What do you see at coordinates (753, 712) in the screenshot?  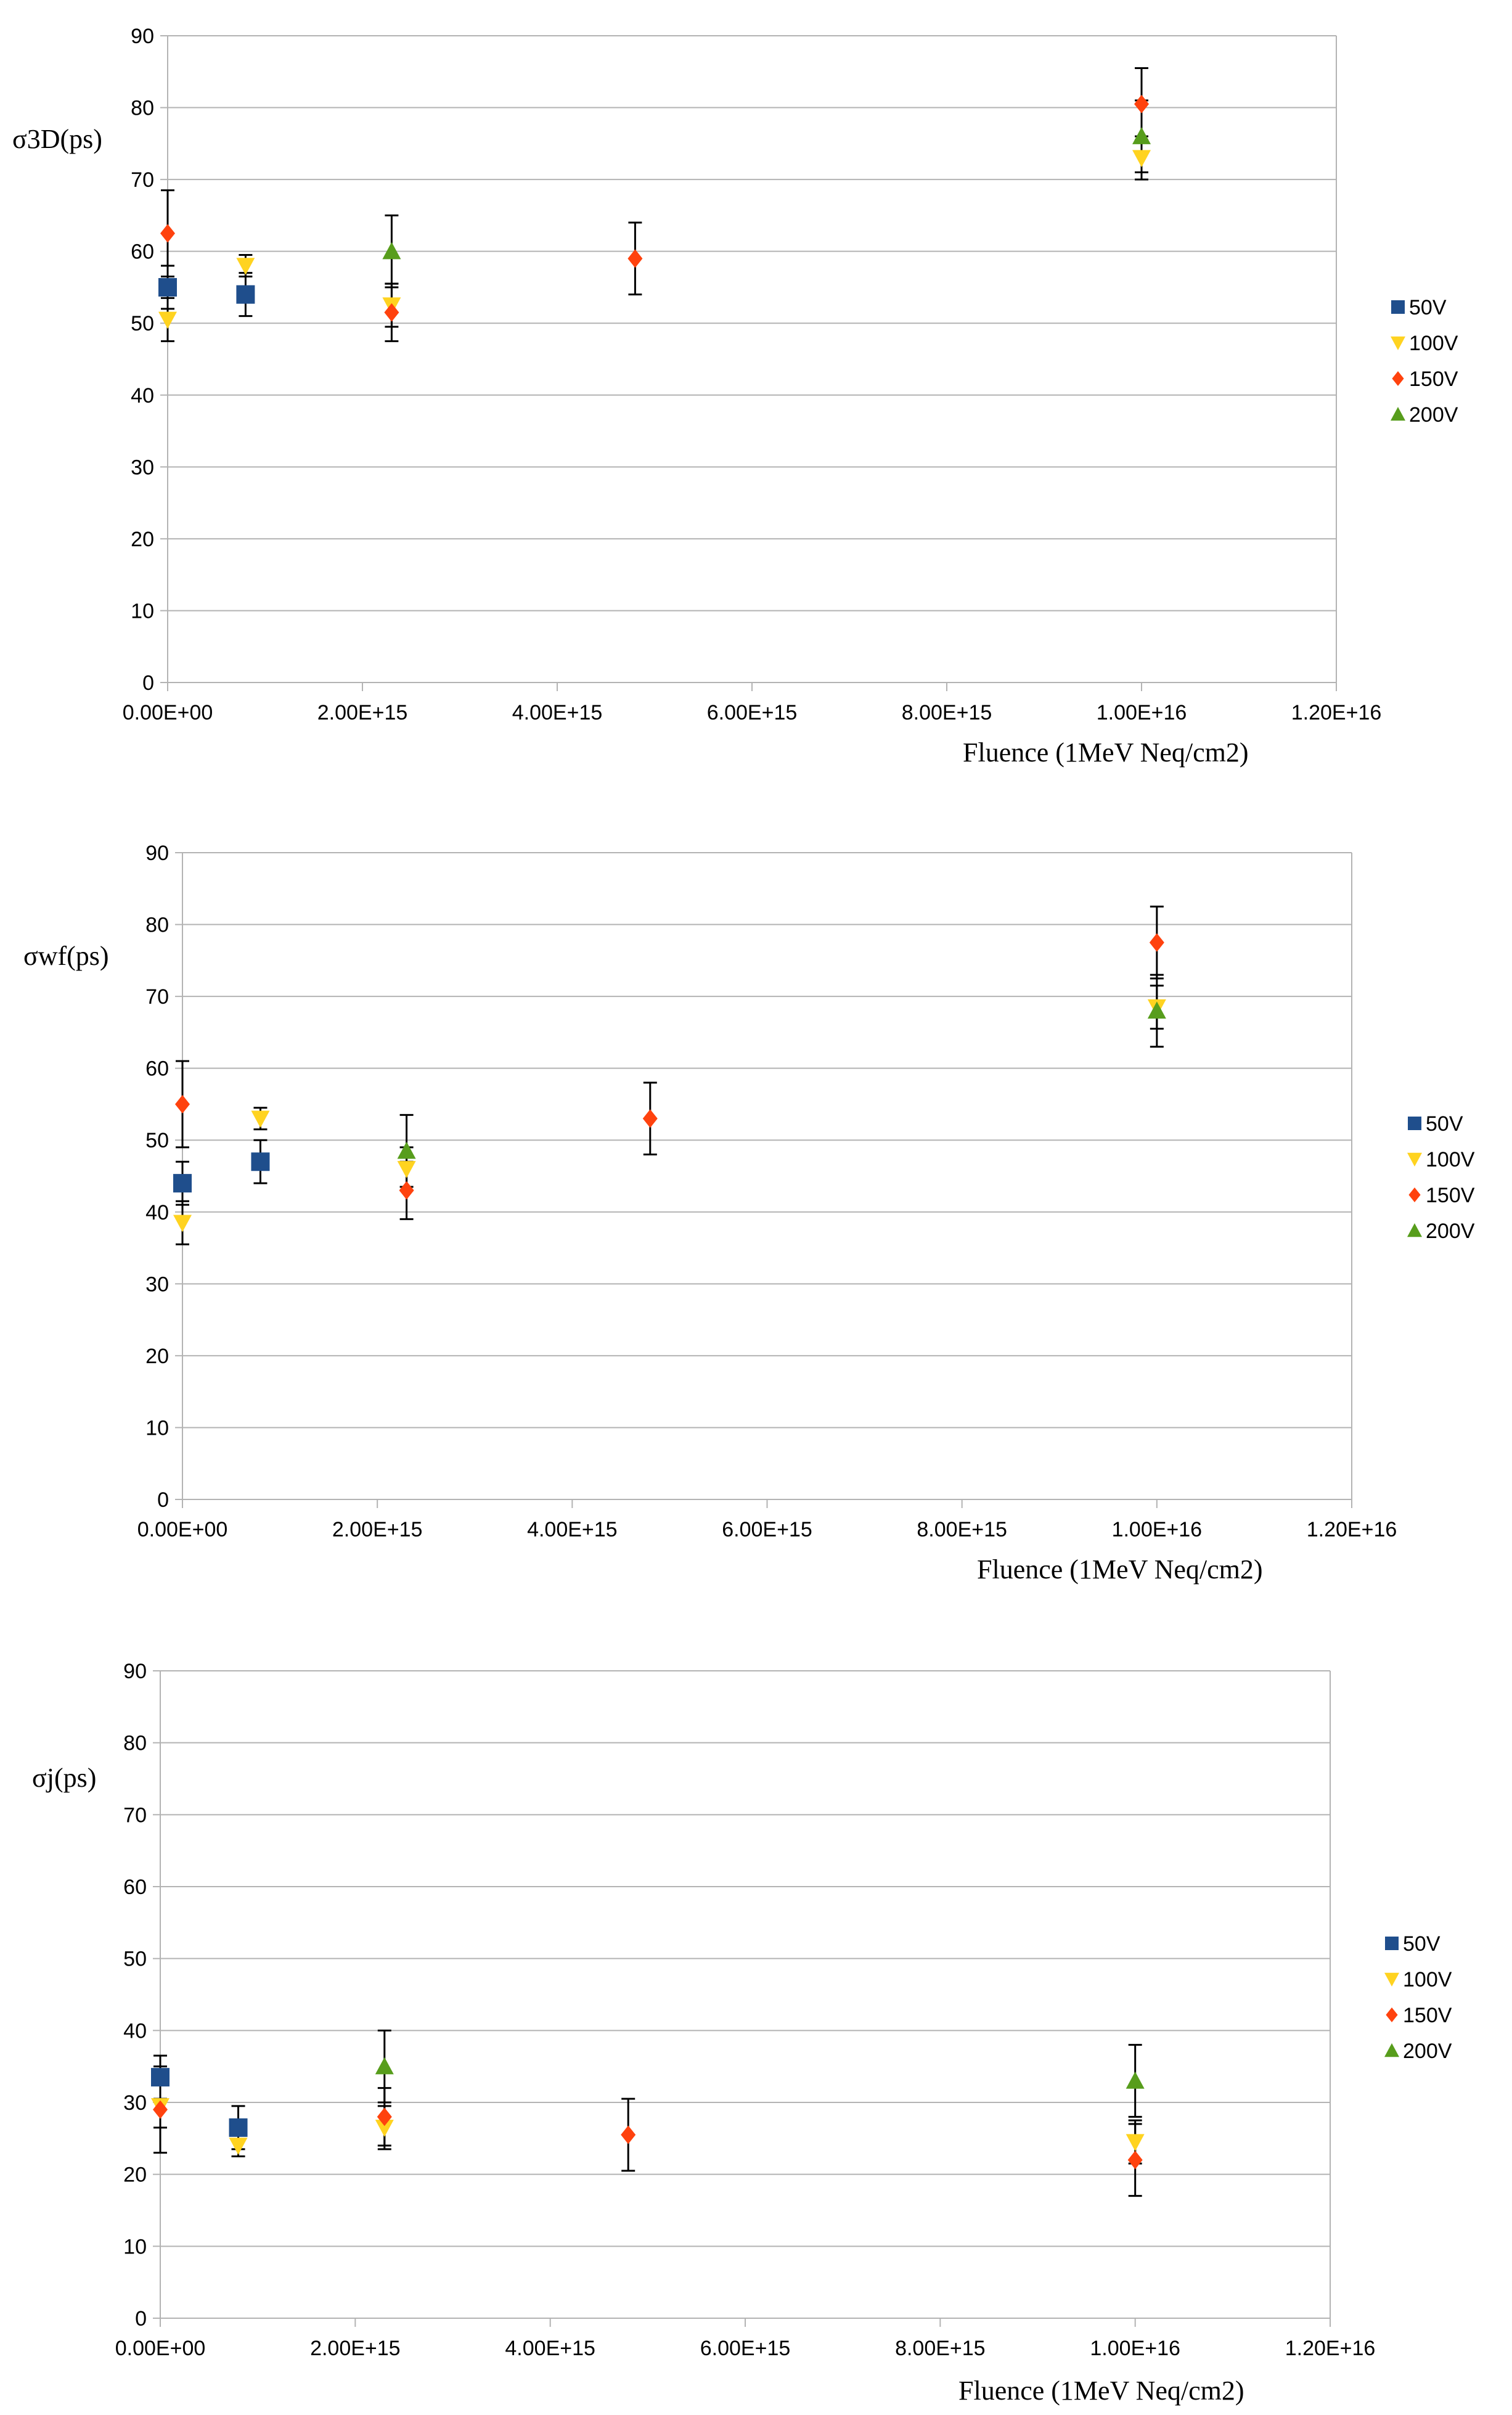 I see `x-tick-label: 6.00E+15` at bounding box center [753, 712].